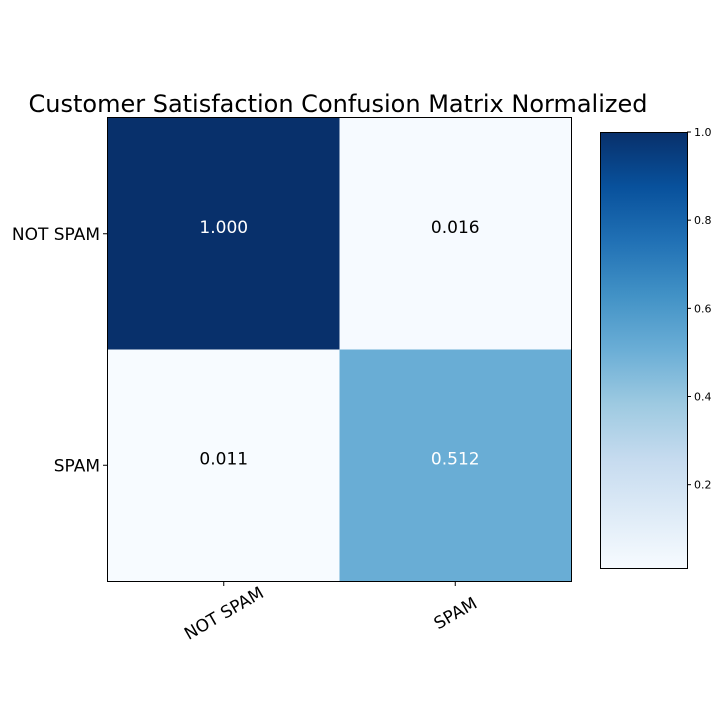  Describe the element at coordinates (455, 459) in the screenshot. I see `cell-value-label: 0.512` at that location.